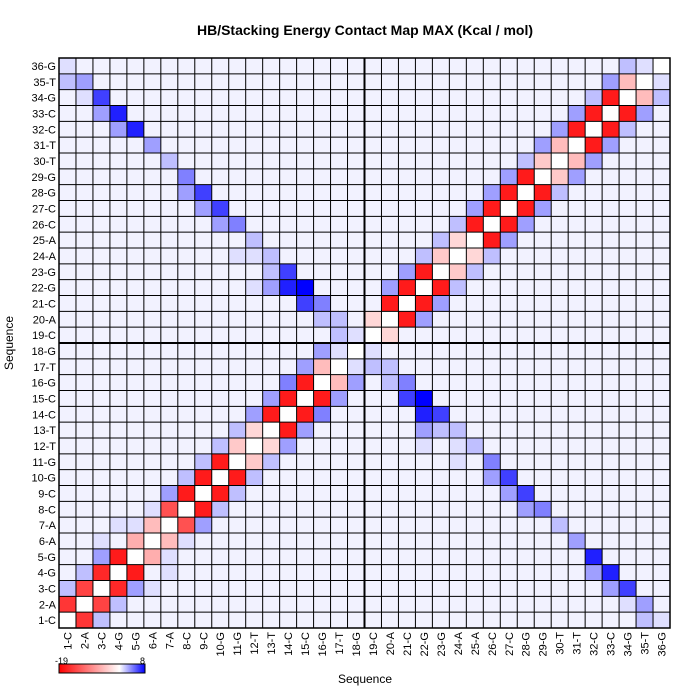 This screenshot has height=700, width=700. What do you see at coordinates (306, 644) in the screenshot?
I see `x-tick-label: 15-C` at bounding box center [306, 644].